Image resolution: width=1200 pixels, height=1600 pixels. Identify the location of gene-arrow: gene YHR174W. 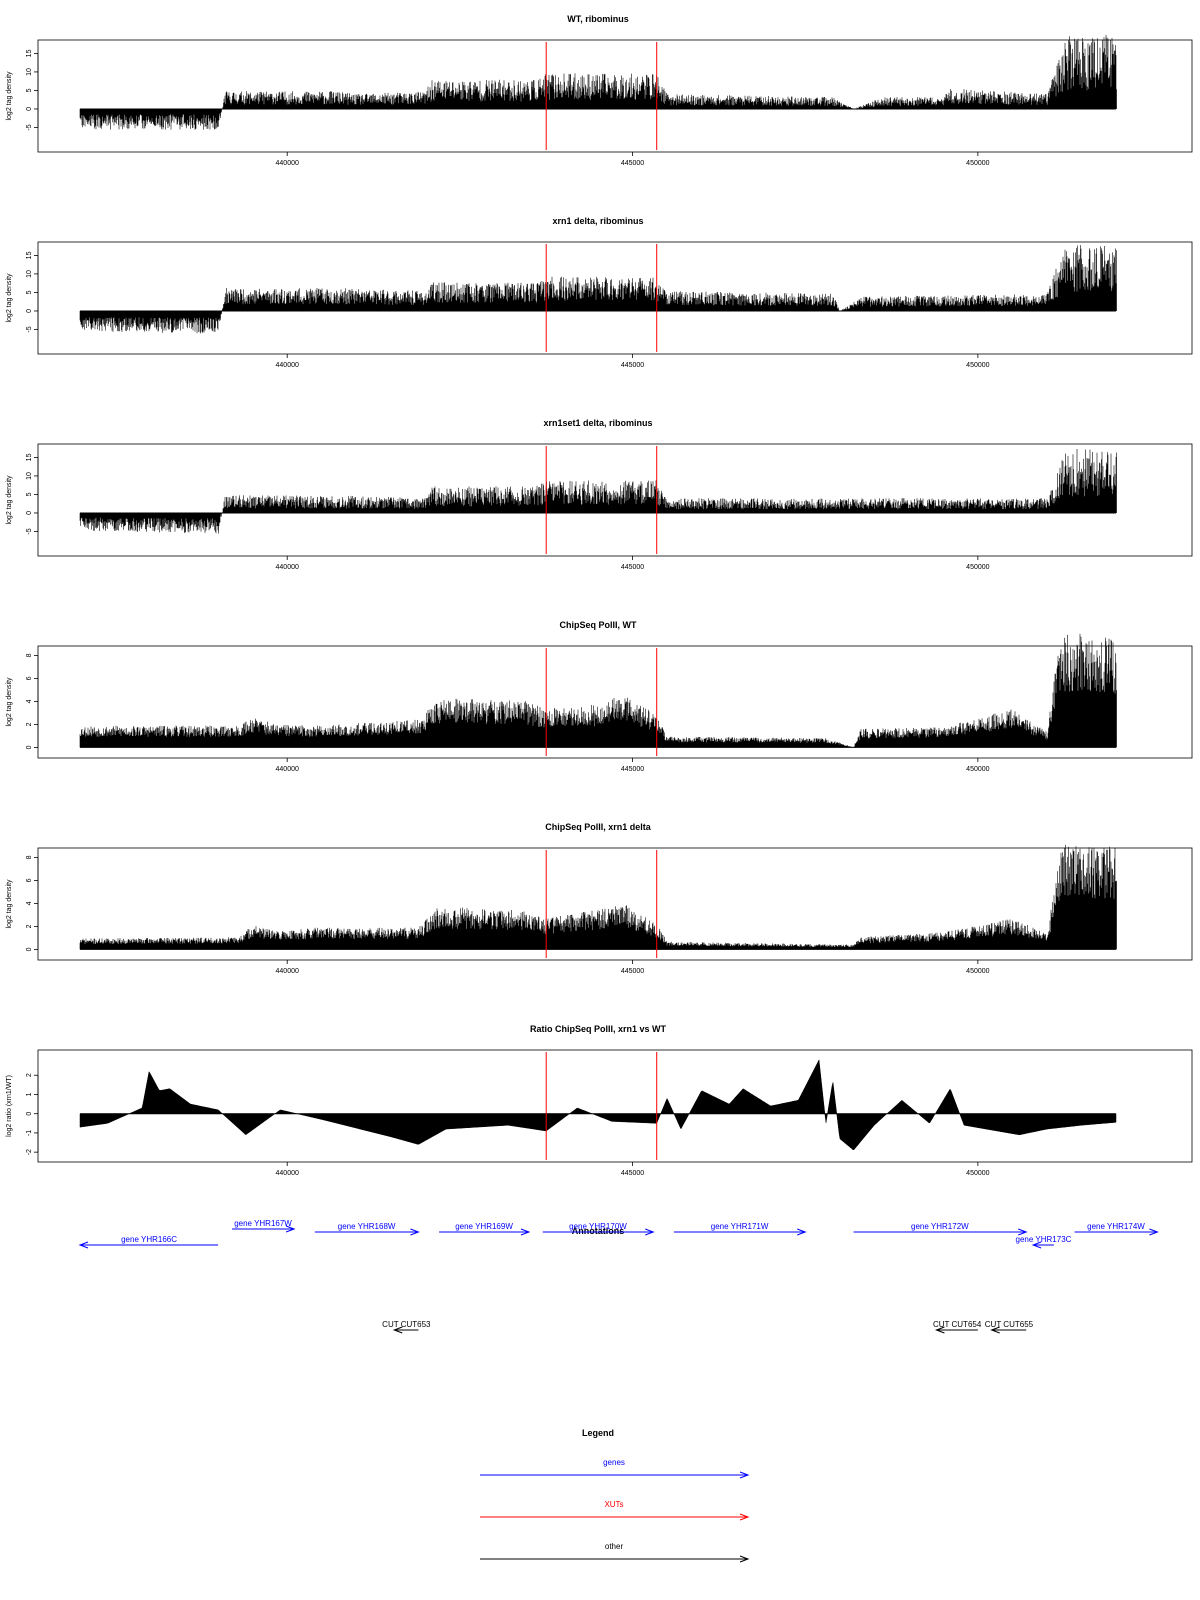
(1116, 1229).